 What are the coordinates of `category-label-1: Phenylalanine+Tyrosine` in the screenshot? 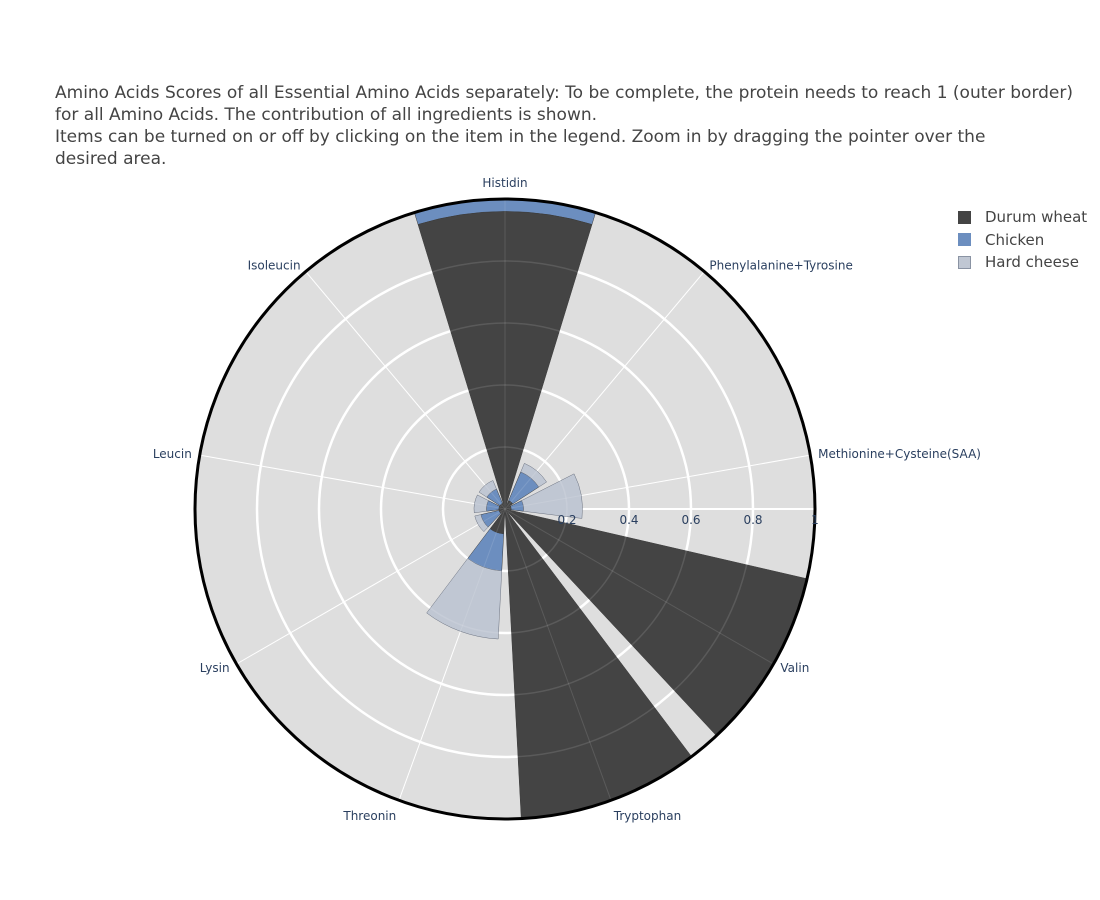 It's located at (780, 265).